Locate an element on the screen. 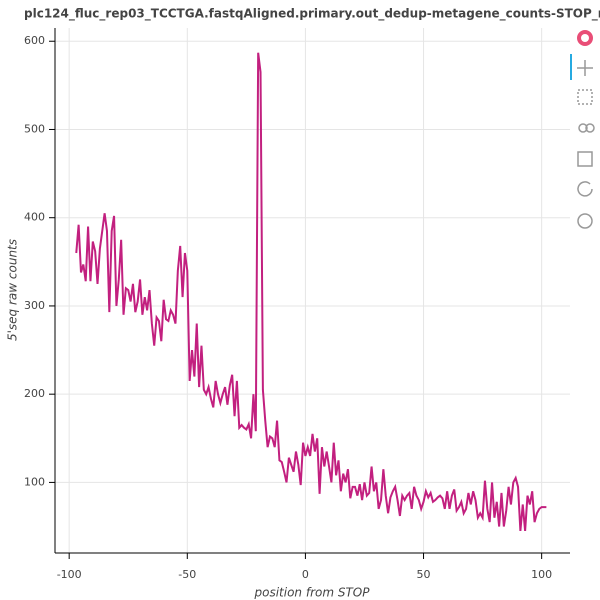 Image resolution: width=600 pixels, height=600 pixels. y-tick-label: 500 is located at coordinates (34, 128).